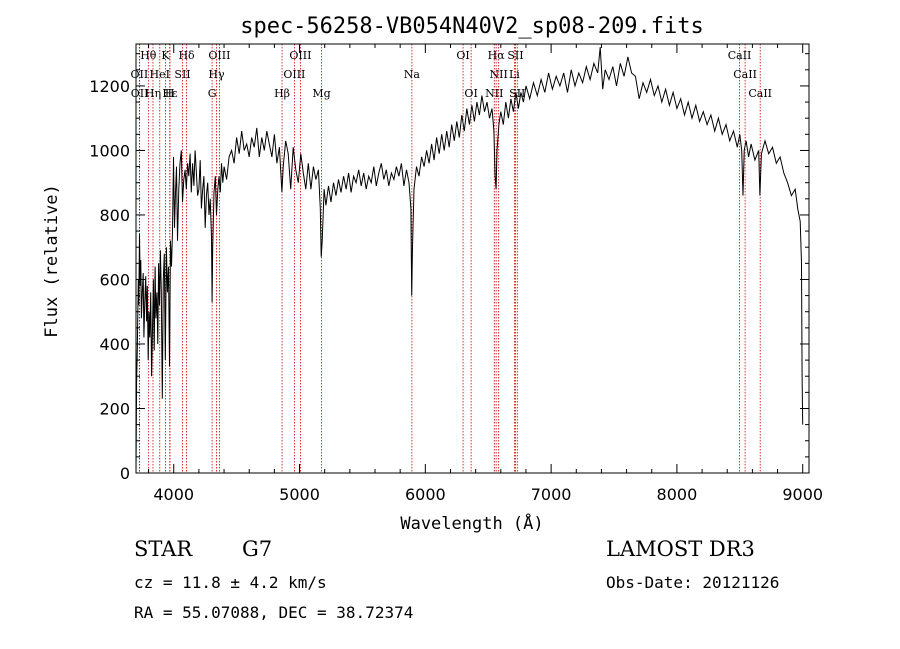 This screenshot has width=900, height=649. Describe the element at coordinates (470, 93) in the screenshot. I see `marker-label-25: OI` at that location.